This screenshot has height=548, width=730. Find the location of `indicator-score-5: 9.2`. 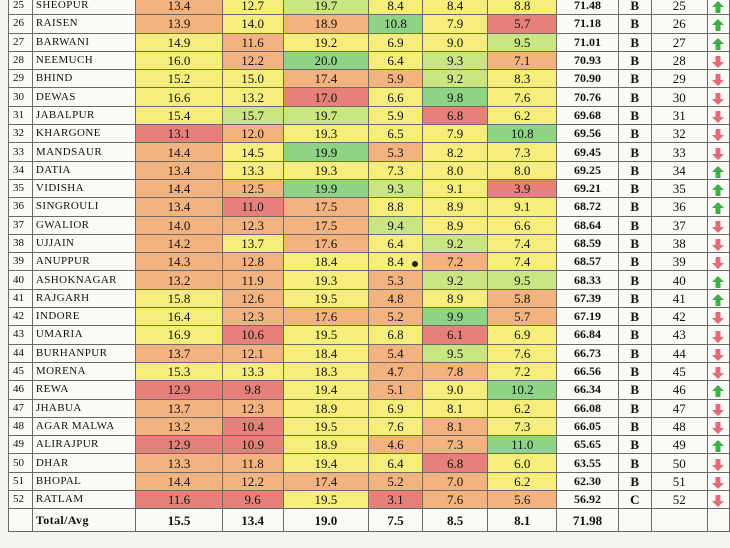

indicator-score-5: 9.2 is located at coordinates (455, 79).